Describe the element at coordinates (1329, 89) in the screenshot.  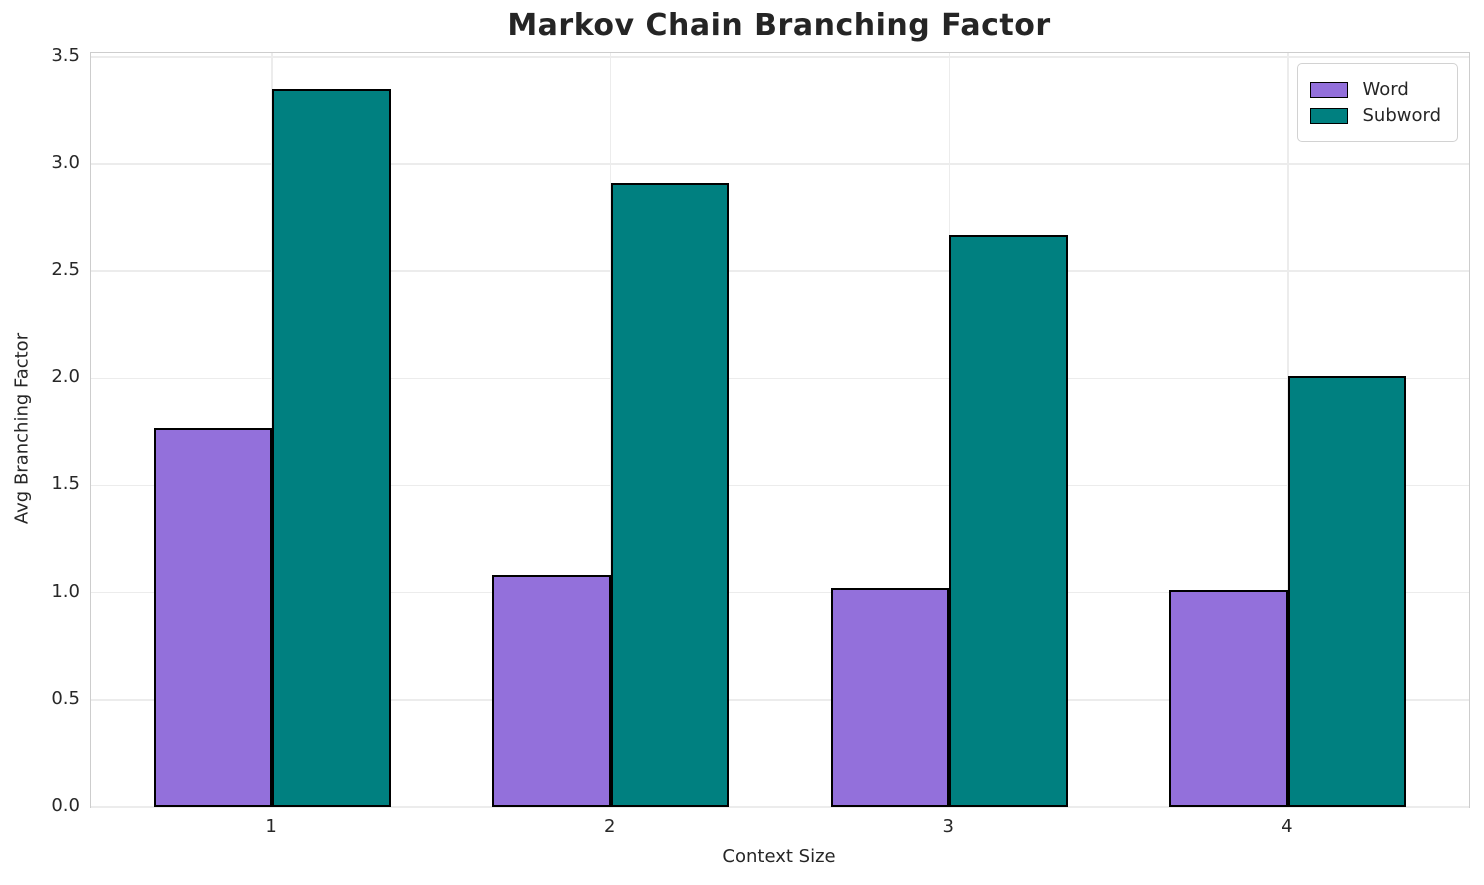
I see `legend-swatch-word` at that location.